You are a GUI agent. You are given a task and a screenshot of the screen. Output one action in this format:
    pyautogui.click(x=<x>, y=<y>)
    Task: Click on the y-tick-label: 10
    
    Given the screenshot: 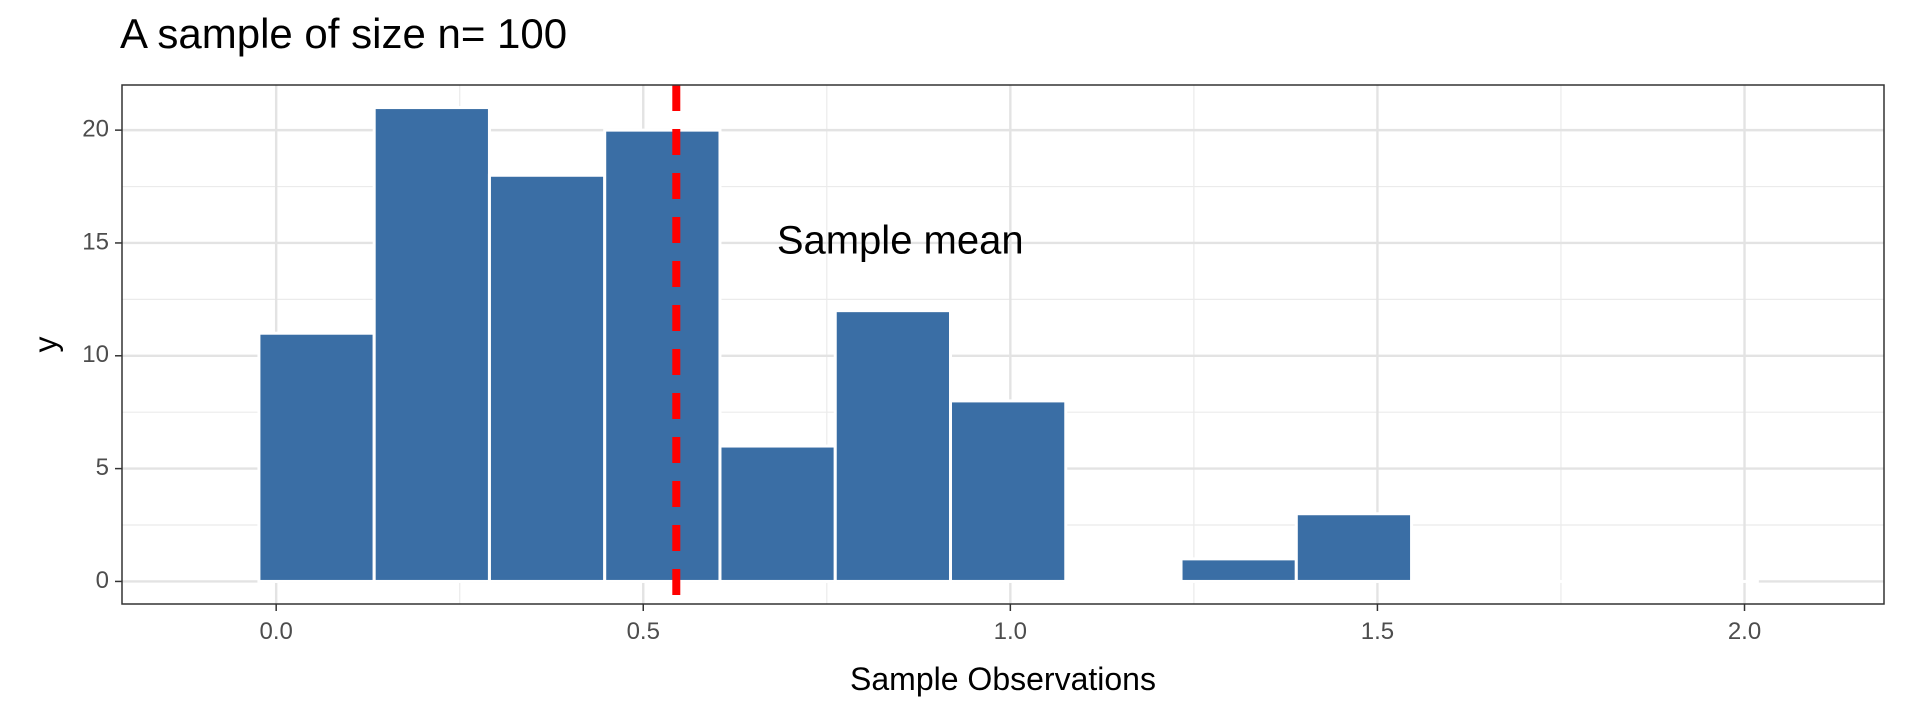 What is the action you would take?
    pyautogui.click(x=95, y=354)
    